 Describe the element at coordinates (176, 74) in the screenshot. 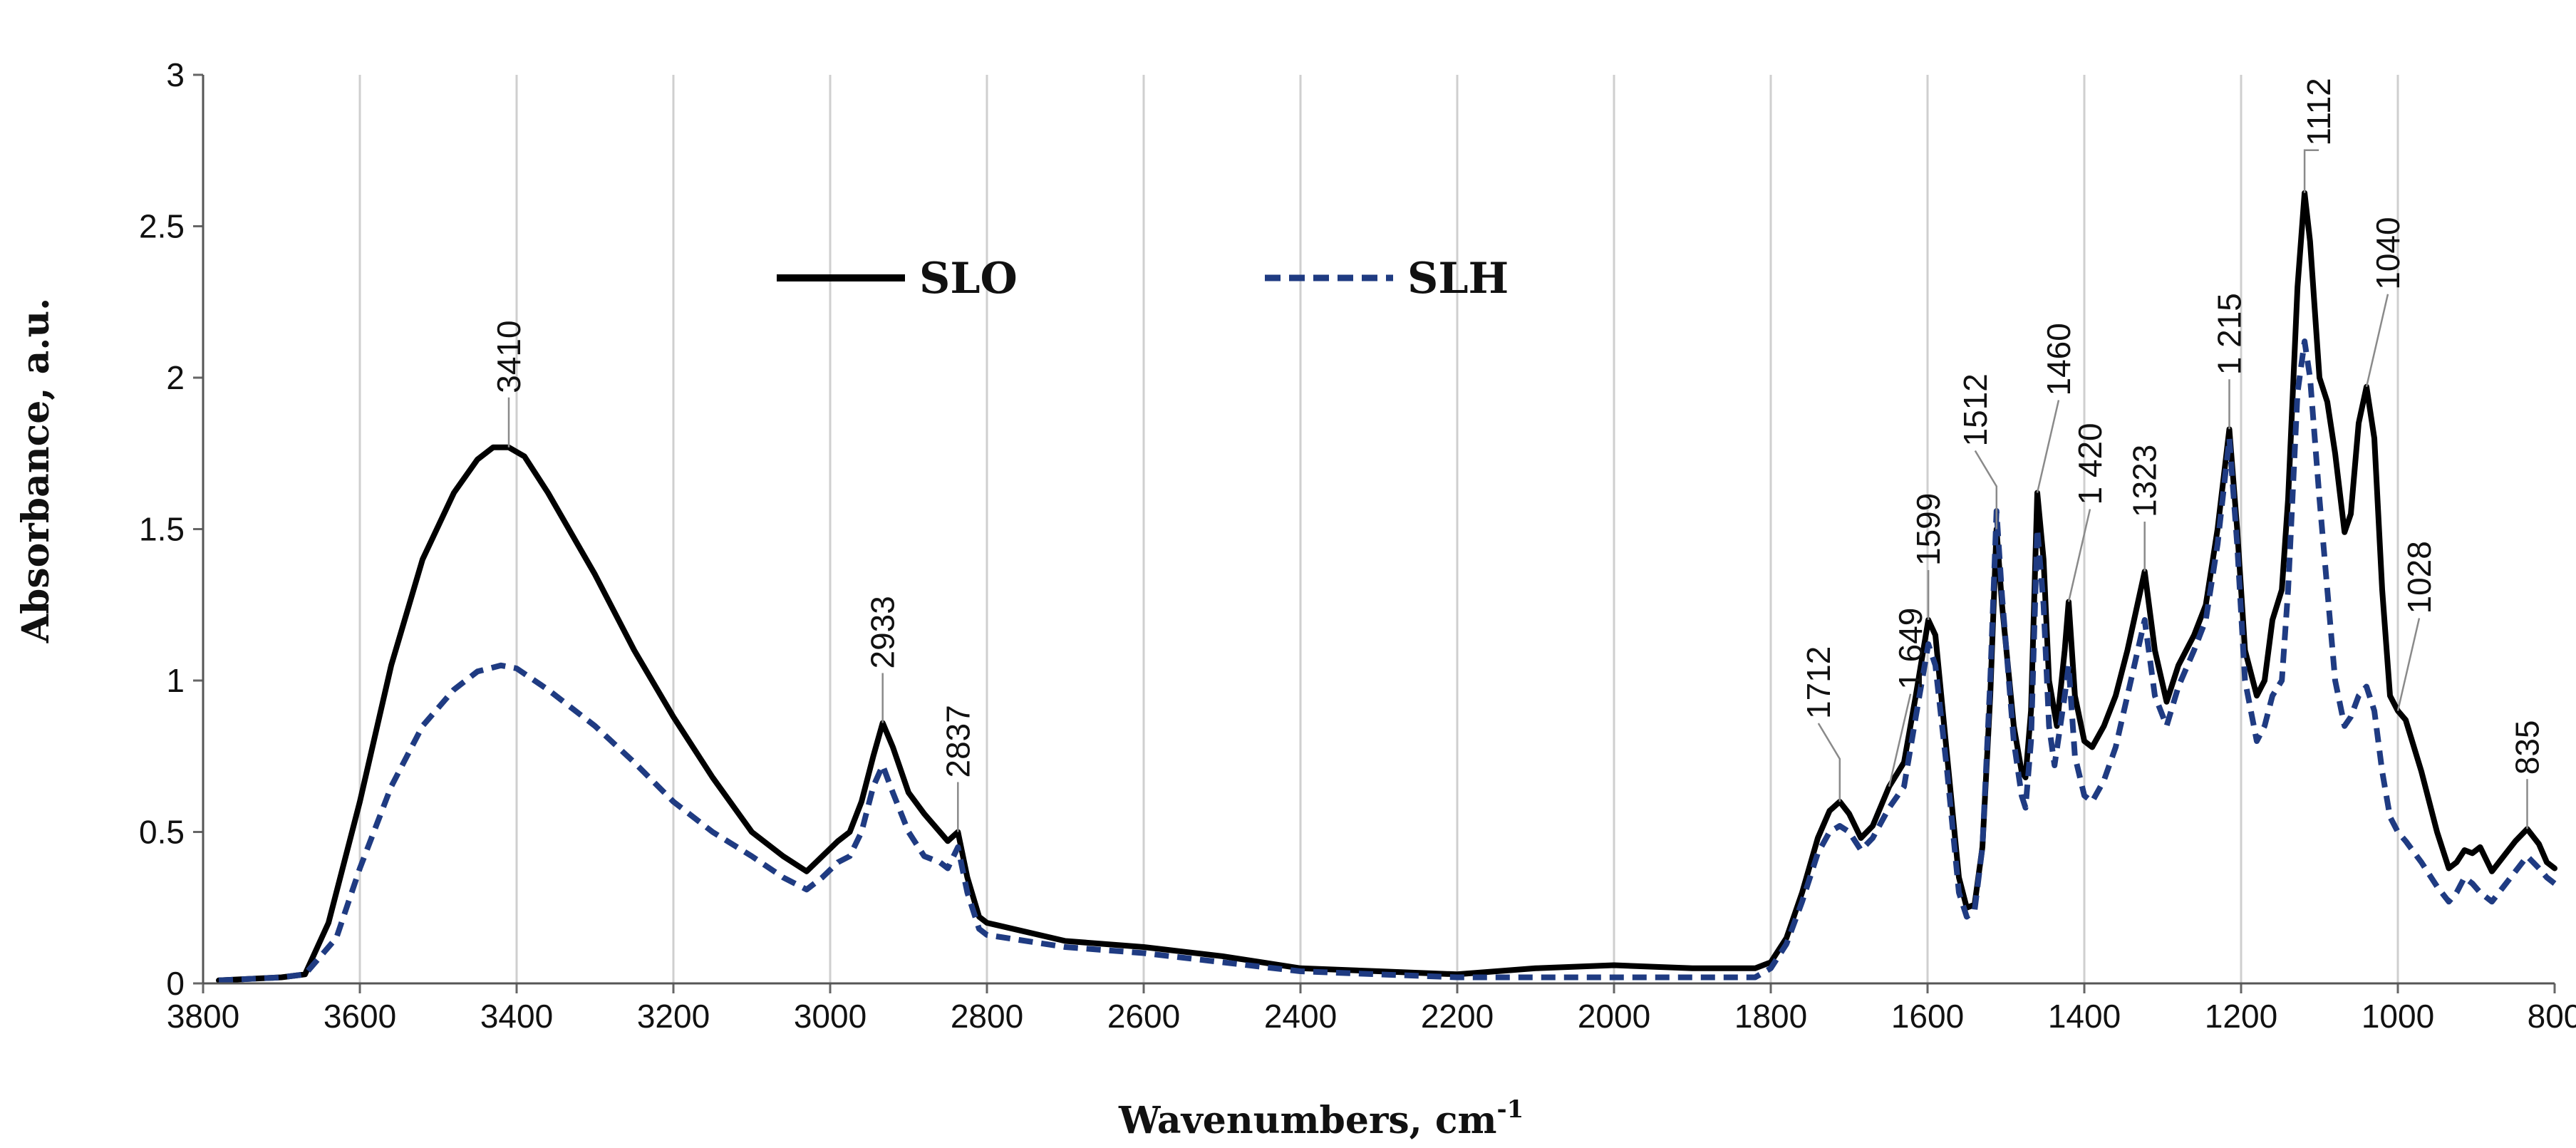

I see `y-tick-label: 3` at that location.